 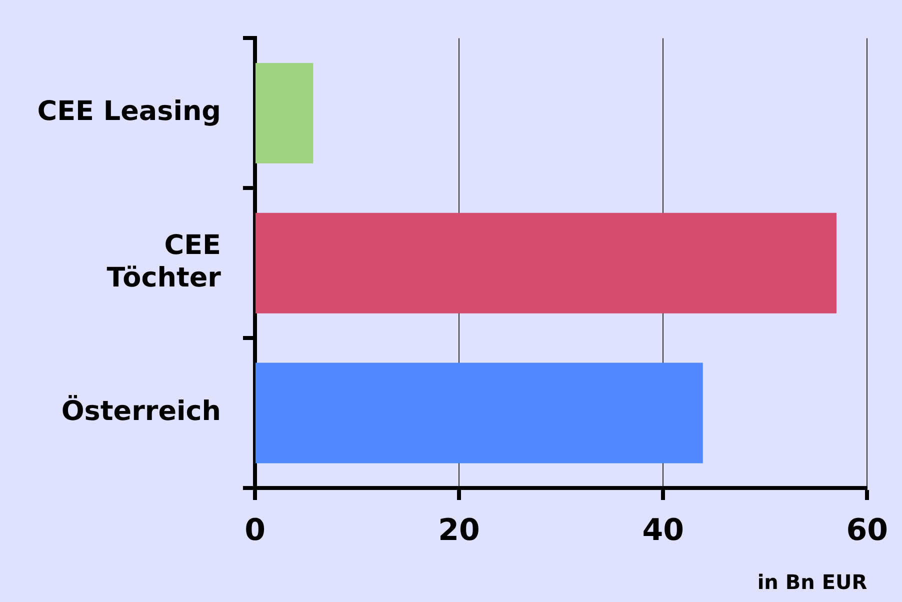 What do you see at coordinates (812, 582) in the screenshot?
I see `x-axis-title: in Bn EUR` at bounding box center [812, 582].